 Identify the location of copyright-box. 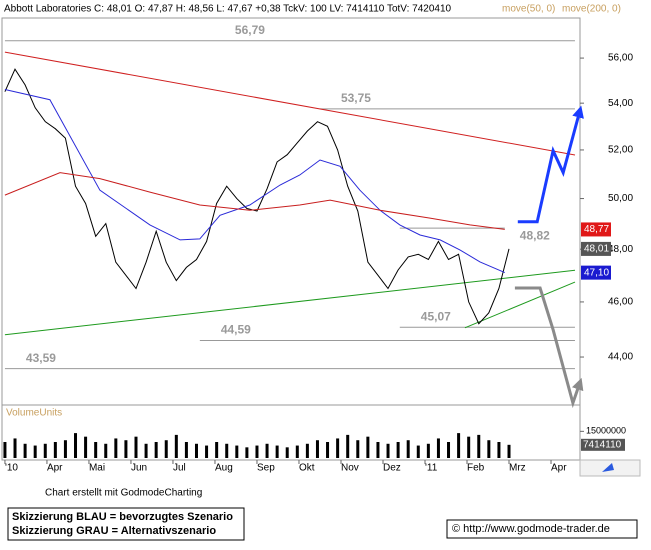
(542, 529).